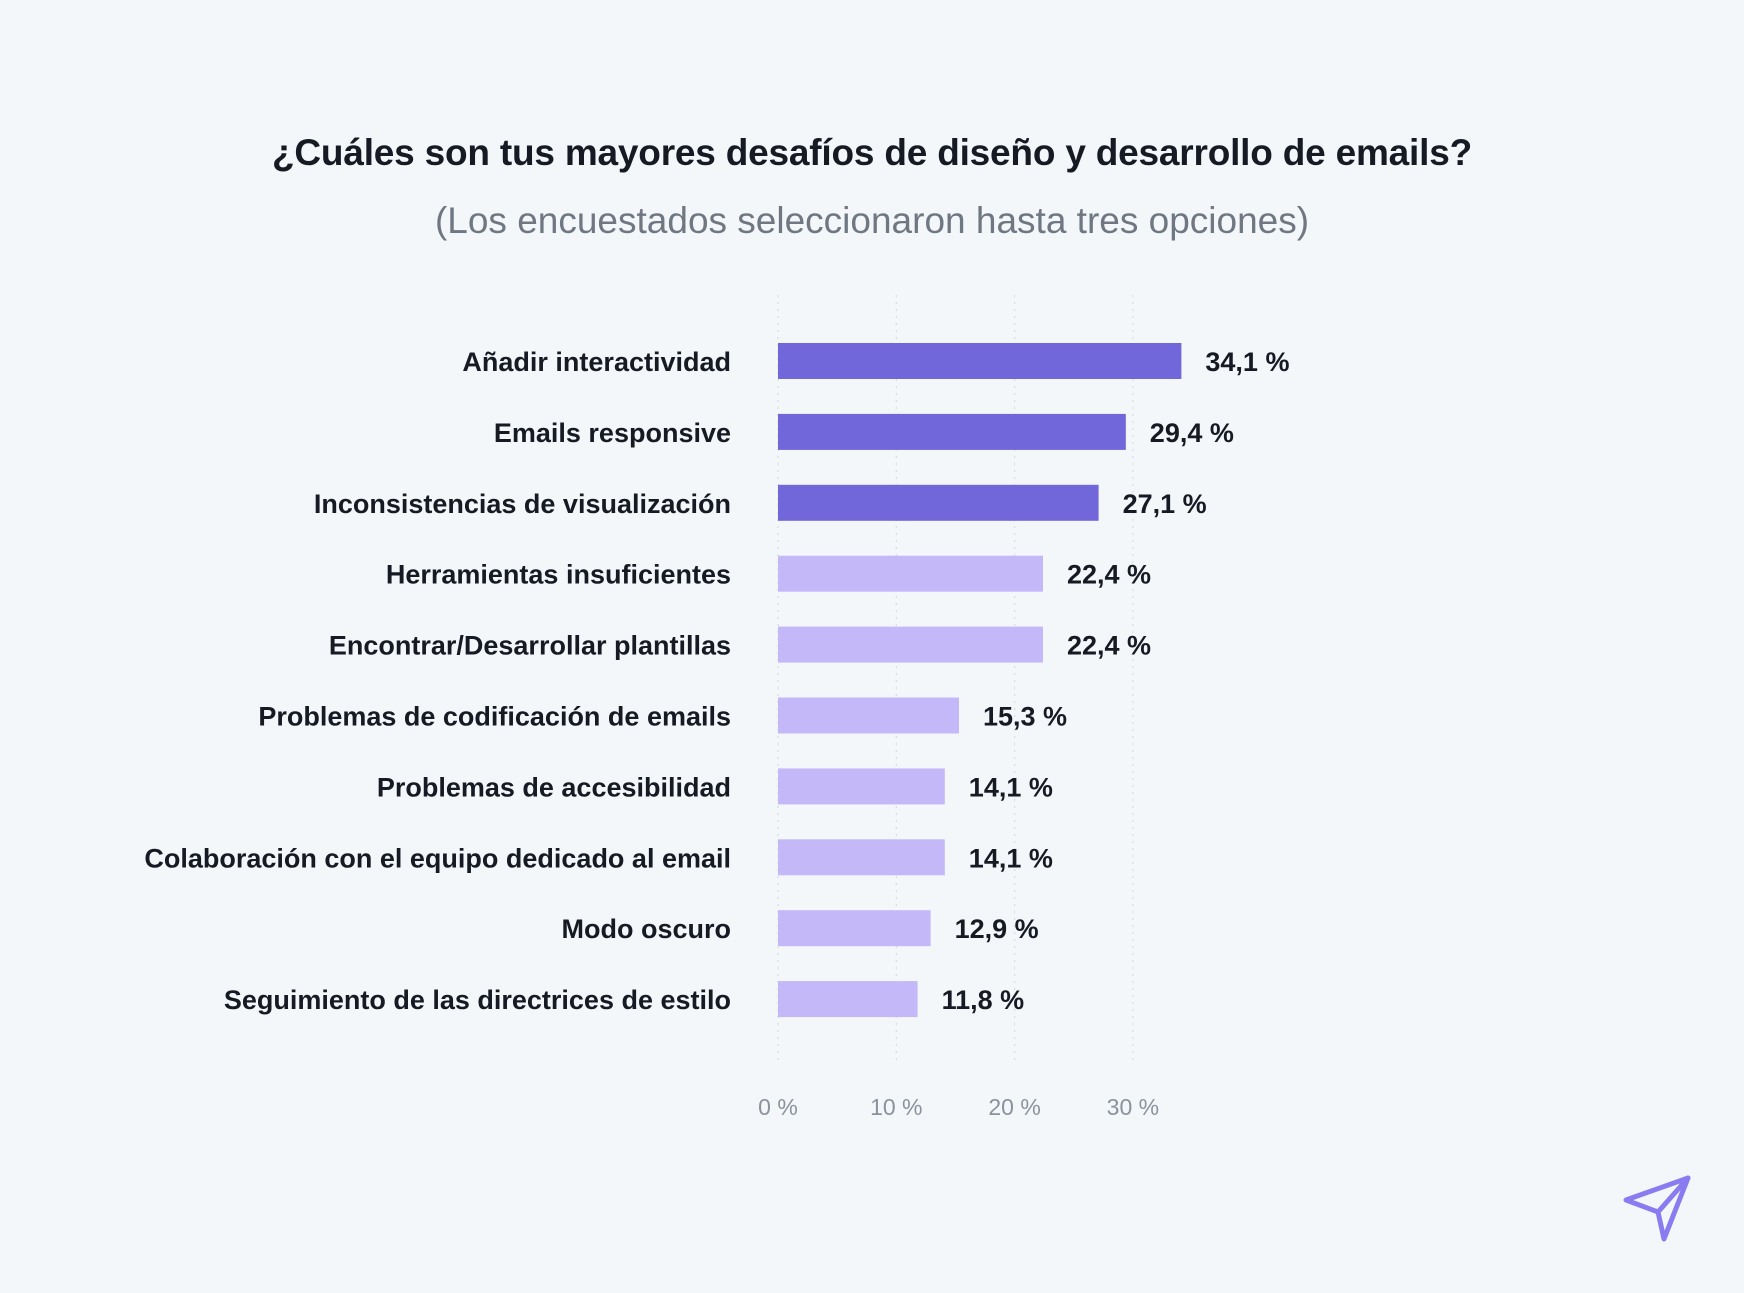 This screenshot has width=1744, height=1293. I want to click on category-label: Modo oscuro, so click(647, 929).